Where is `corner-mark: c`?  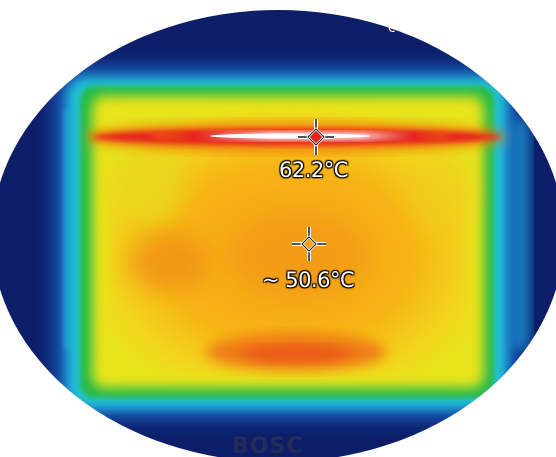
corner-mark: c is located at coordinates (392, 28).